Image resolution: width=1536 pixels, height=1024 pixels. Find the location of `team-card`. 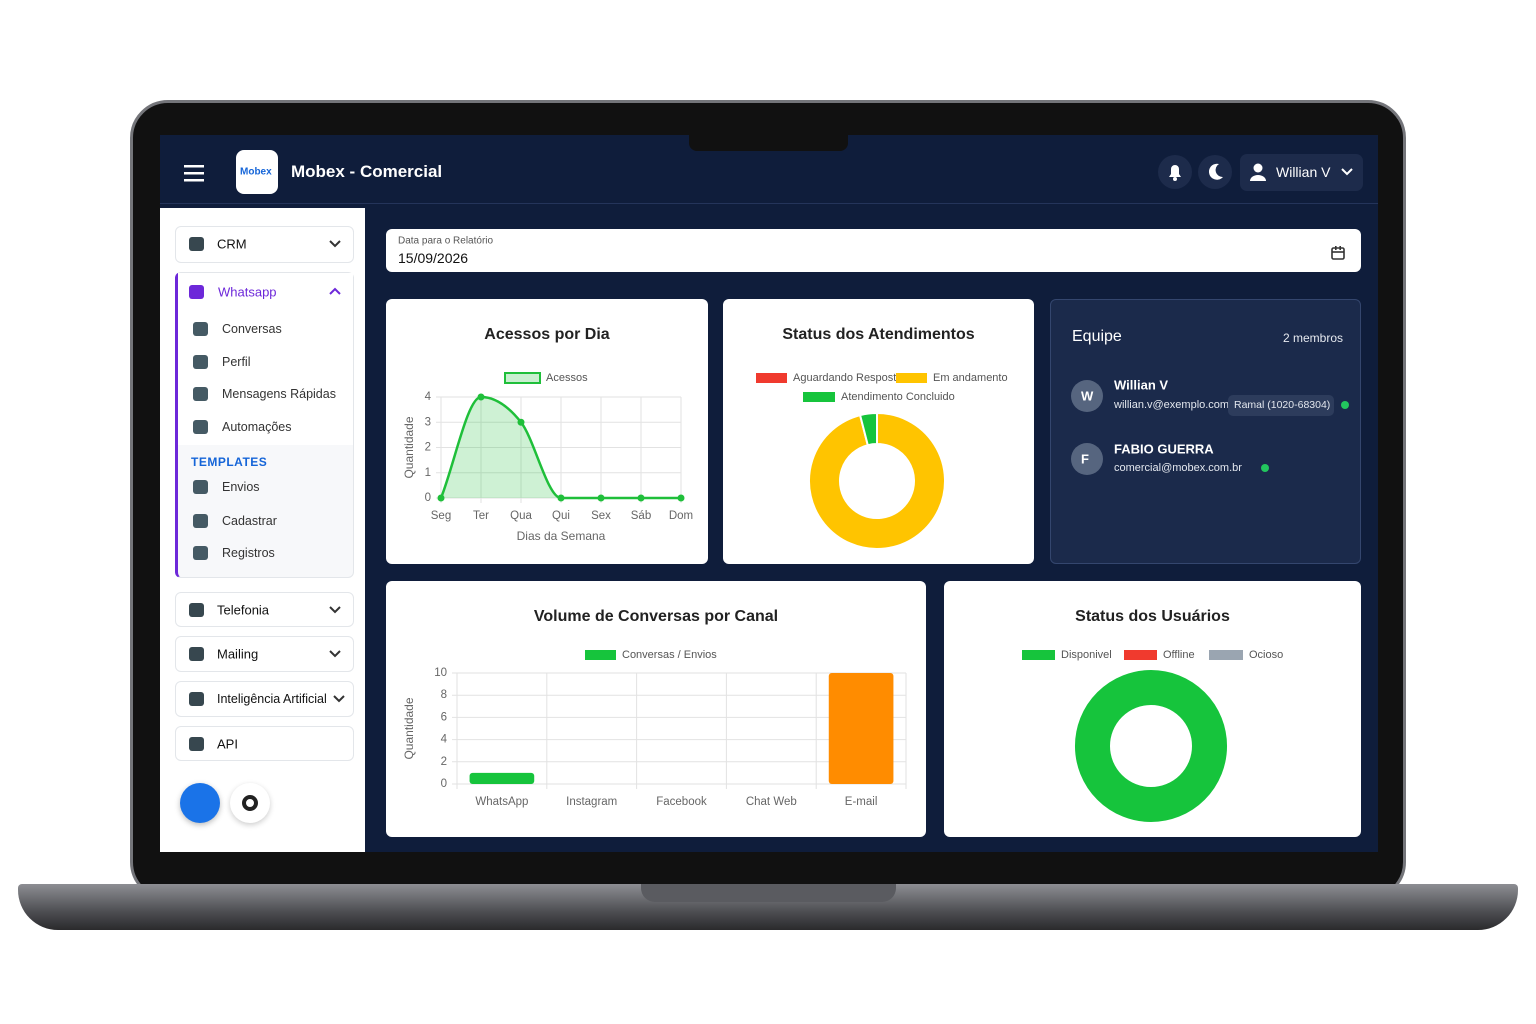

team-card is located at coordinates (1205, 431).